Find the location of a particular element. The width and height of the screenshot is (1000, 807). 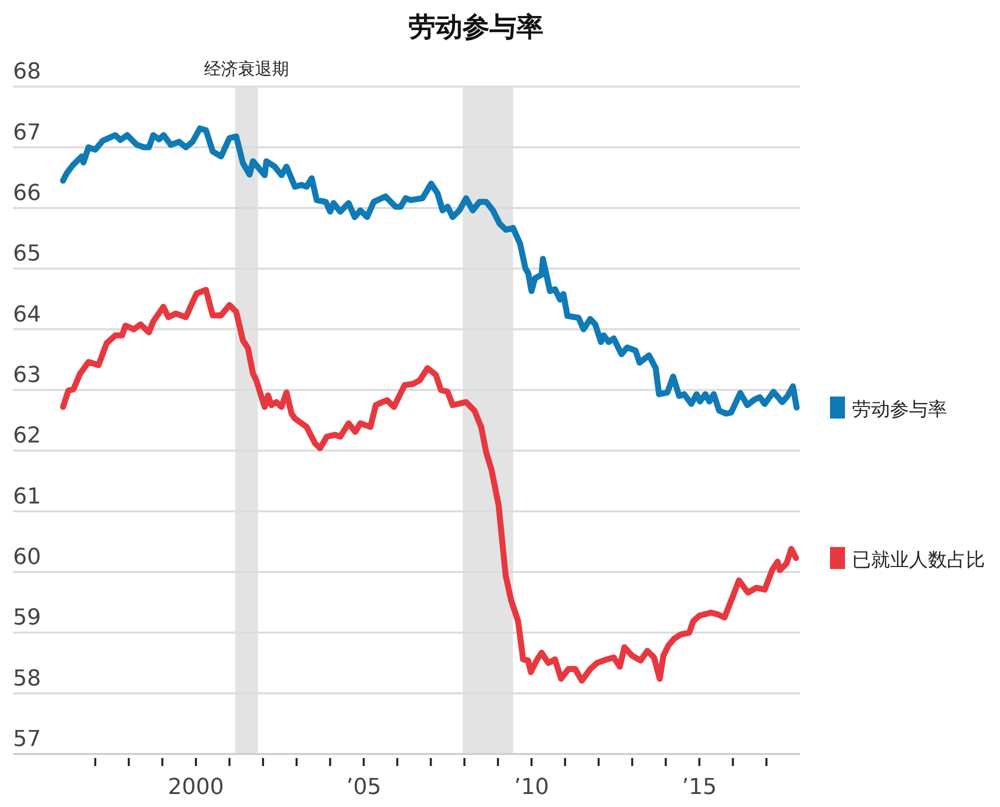

y-tick-label: 61 is located at coordinates (27, 497).